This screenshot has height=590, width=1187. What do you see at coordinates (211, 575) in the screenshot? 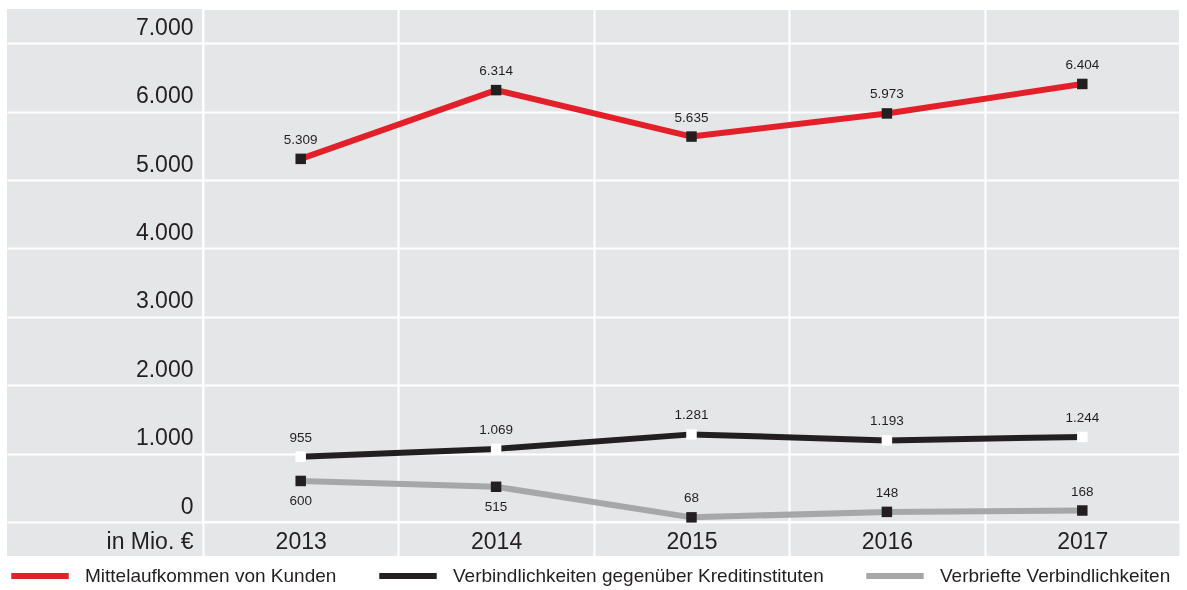
I see `legend-label: Mittelaufkommen von Kunden` at bounding box center [211, 575].